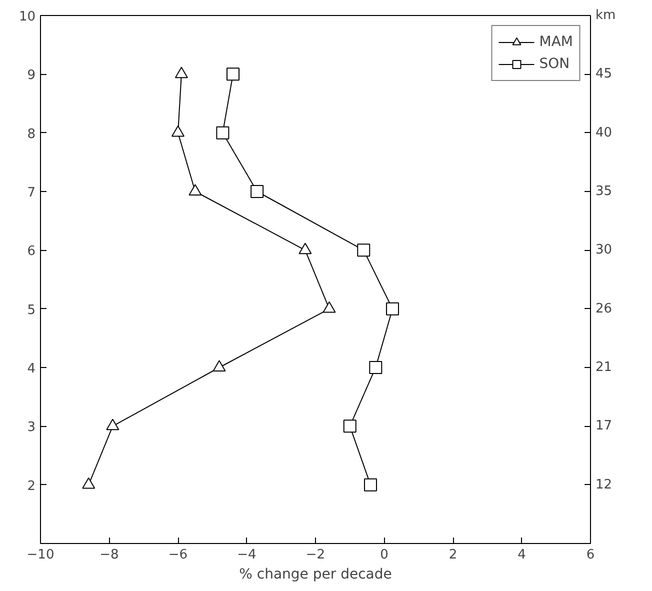 This screenshot has height=591, width=652. What do you see at coordinates (606, 15) in the screenshot?
I see `text: km` at bounding box center [606, 15].